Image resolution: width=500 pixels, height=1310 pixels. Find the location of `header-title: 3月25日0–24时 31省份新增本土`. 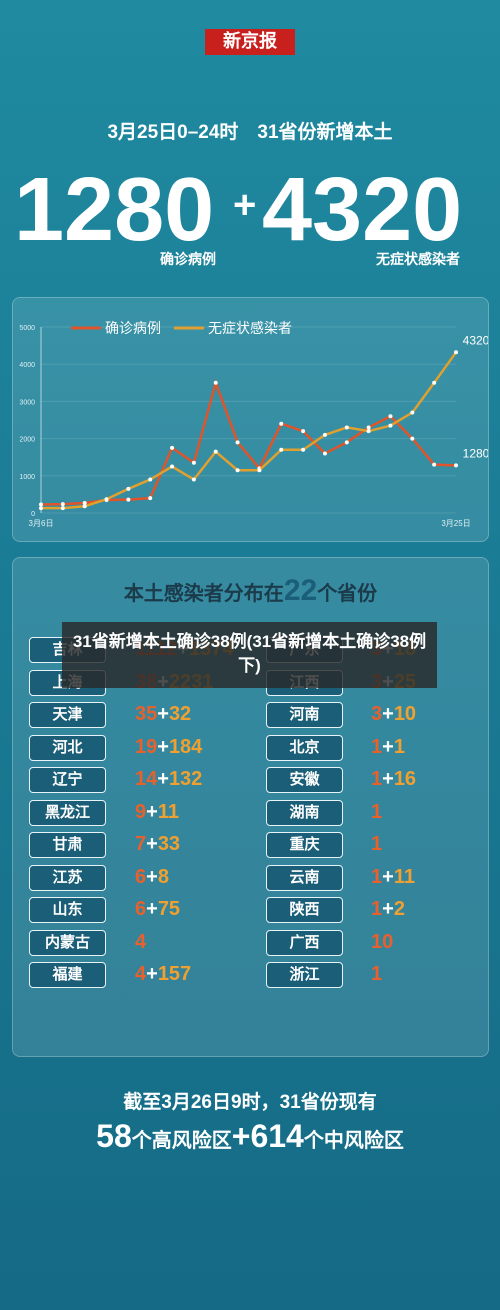

header-title: 3月25日0–24时 31省份新增本土 is located at coordinates (250, 132).